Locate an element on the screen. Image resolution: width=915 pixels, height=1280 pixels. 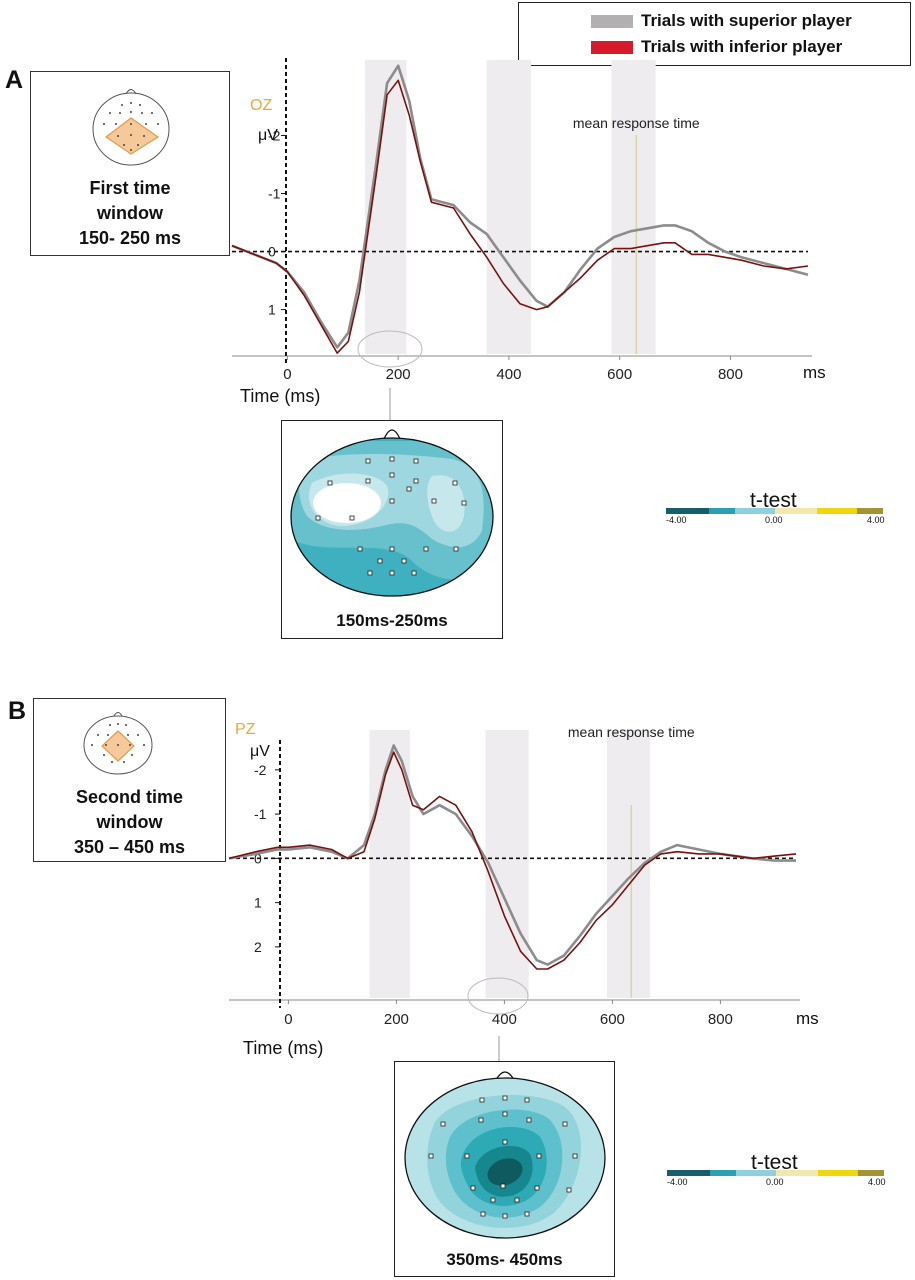
colorbar-a: t-test -4.00 0.00 4.00 is located at coordinates (776, 509).